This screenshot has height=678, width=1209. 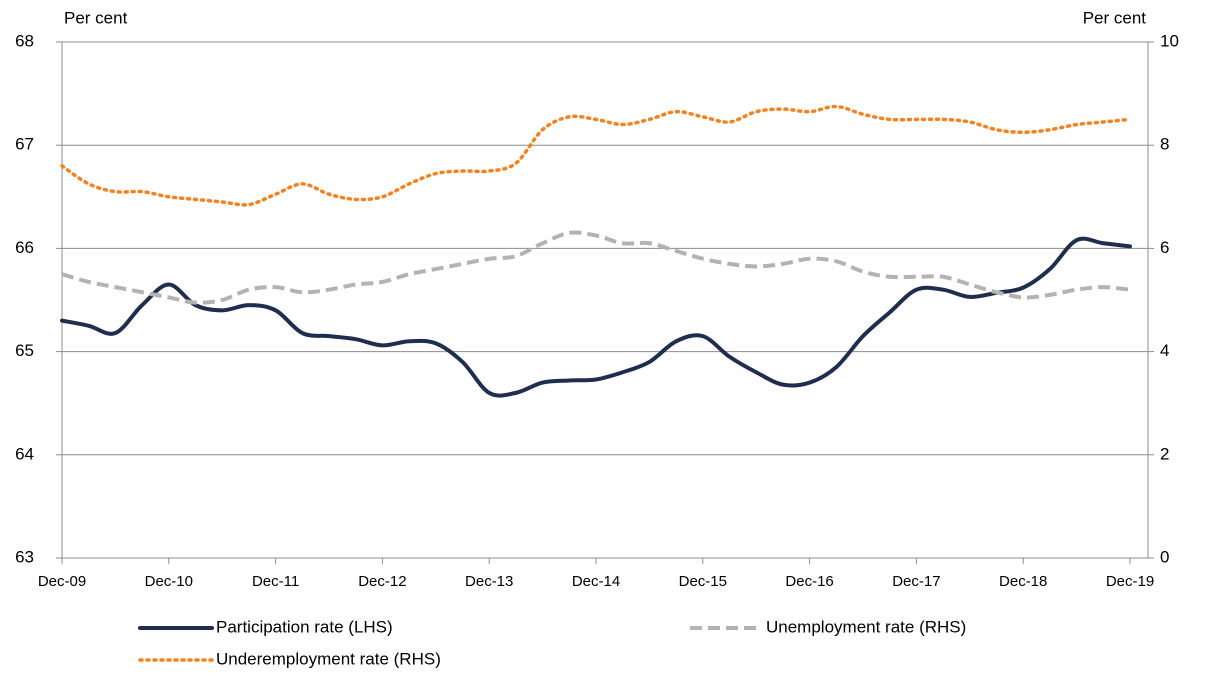 What do you see at coordinates (1164, 350) in the screenshot?
I see `y2-tick-label: 4` at bounding box center [1164, 350].